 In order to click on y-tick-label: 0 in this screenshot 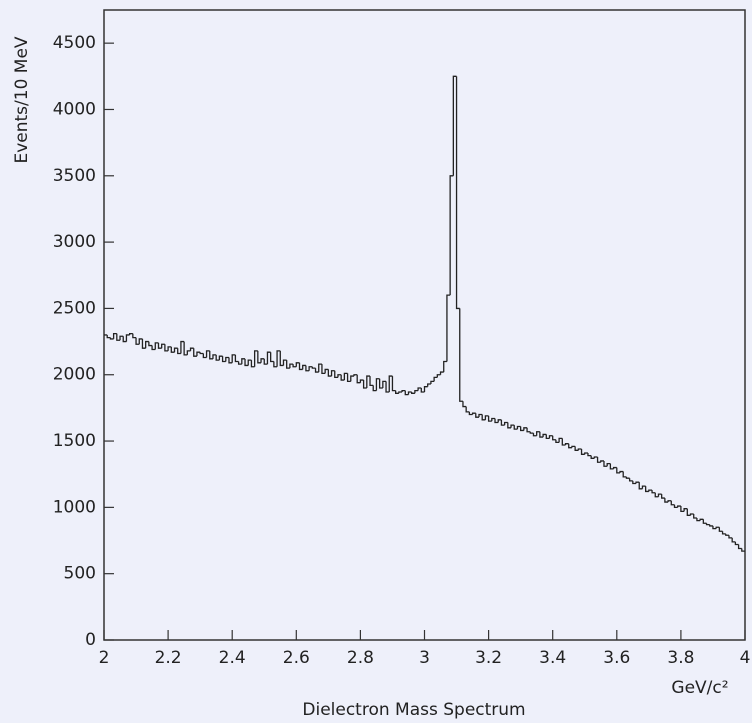, I will do `click(90, 640)`.